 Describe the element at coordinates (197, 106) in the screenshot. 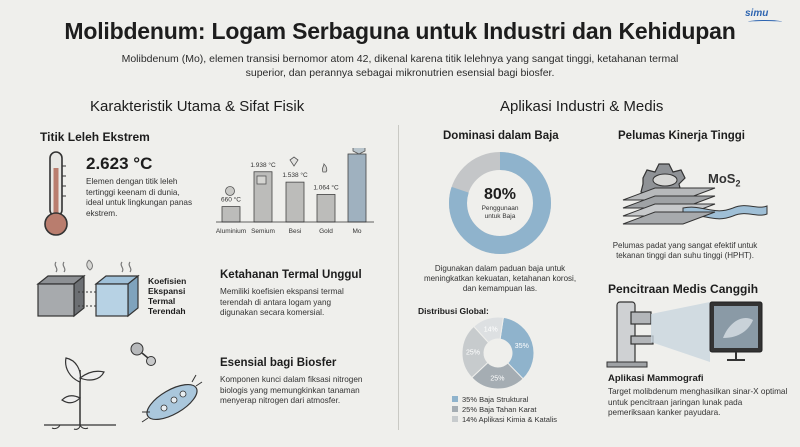

I see `left-section-title: Karakteristik Utama & Sifat Fisik` at that location.